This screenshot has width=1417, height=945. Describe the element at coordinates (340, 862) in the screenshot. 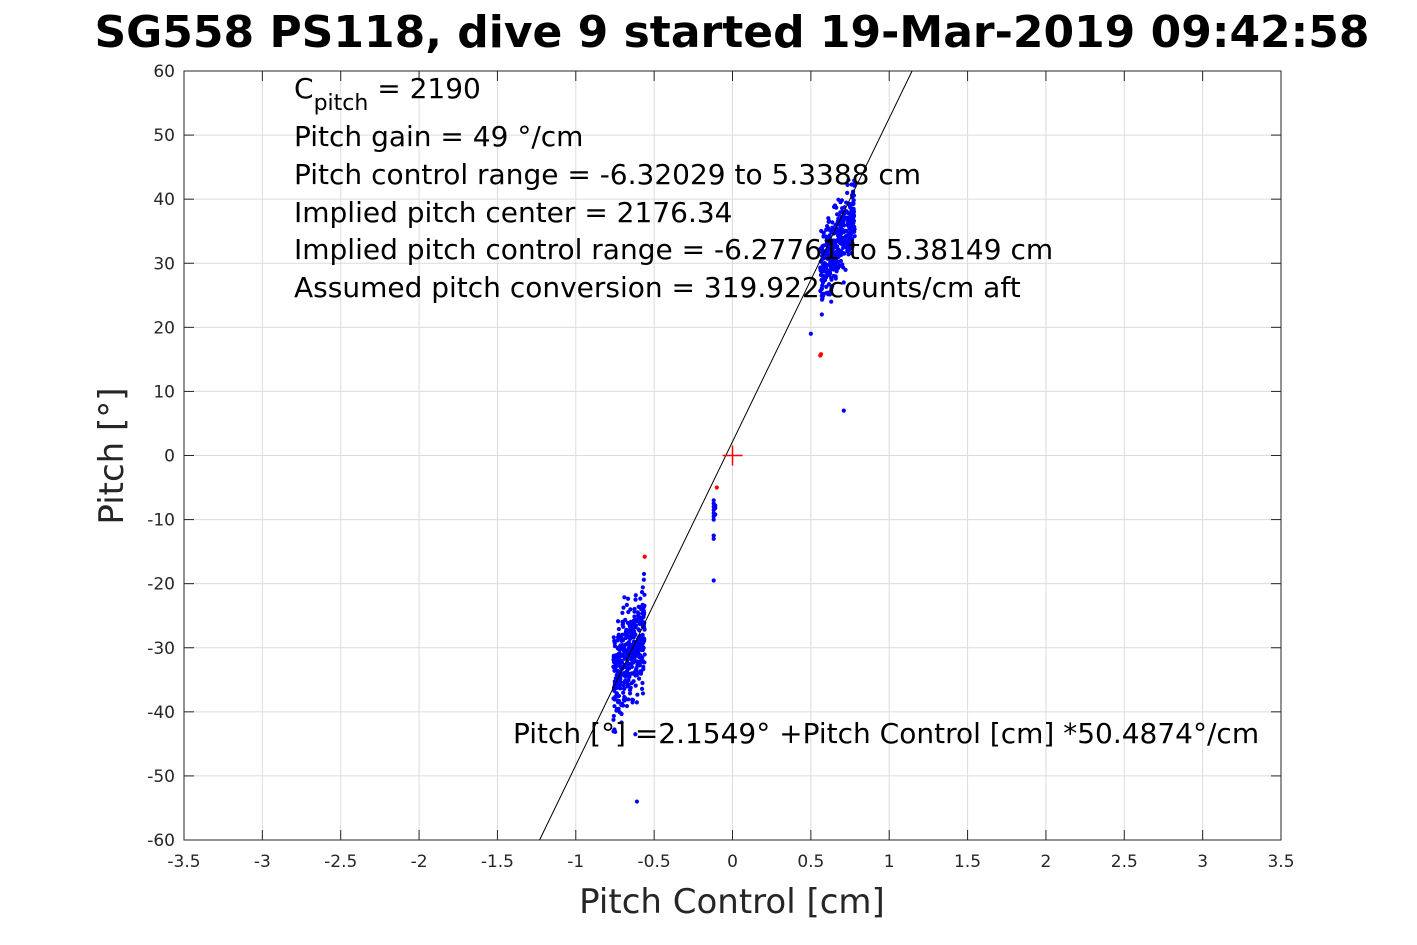

I see `x-tick-label: -2.5` at that location.